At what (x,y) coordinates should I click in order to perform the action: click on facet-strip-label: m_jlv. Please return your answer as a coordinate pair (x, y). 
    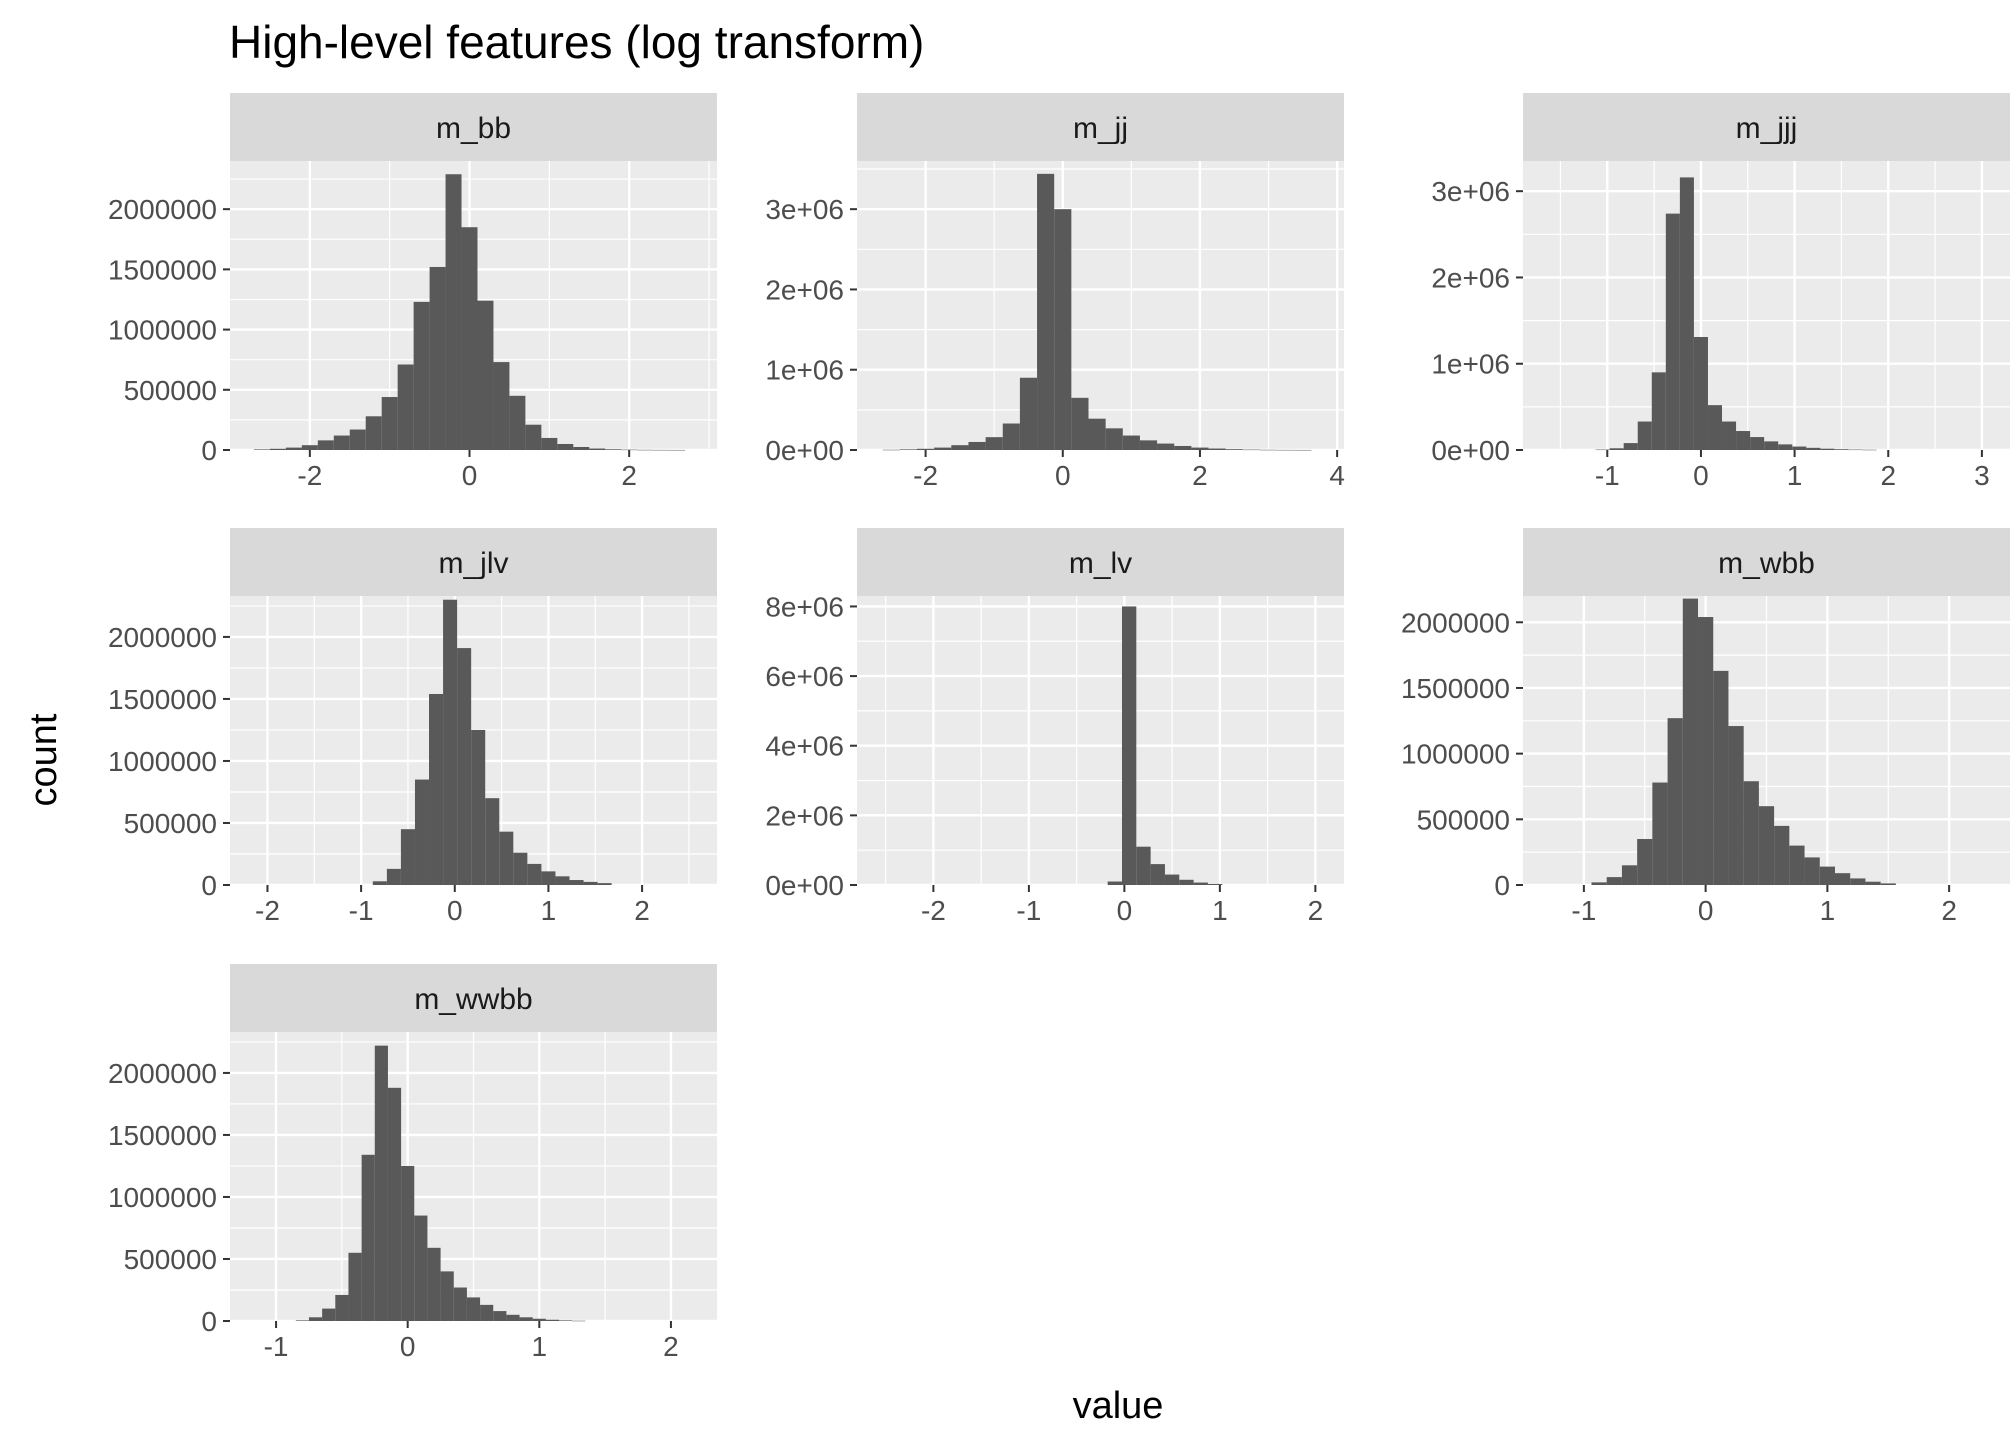
    Looking at the image, I should click on (473, 563).